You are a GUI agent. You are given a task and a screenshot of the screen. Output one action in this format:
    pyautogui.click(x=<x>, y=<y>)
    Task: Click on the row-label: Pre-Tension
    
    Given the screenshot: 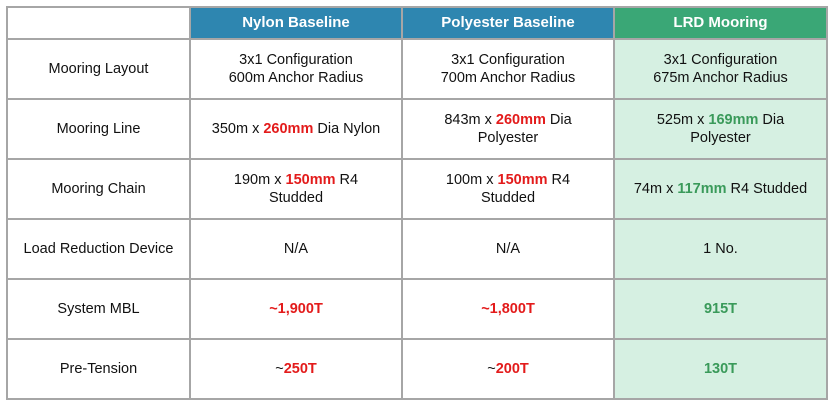 What is the action you would take?
    pyautogui.click(x=98, y=369)
    